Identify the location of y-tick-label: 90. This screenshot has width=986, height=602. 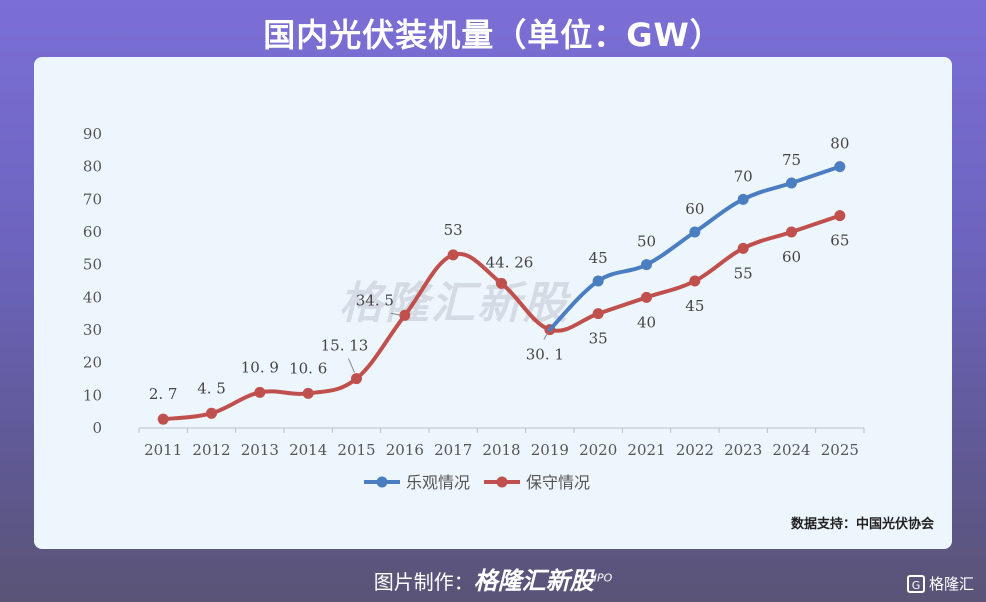
(92, 134).